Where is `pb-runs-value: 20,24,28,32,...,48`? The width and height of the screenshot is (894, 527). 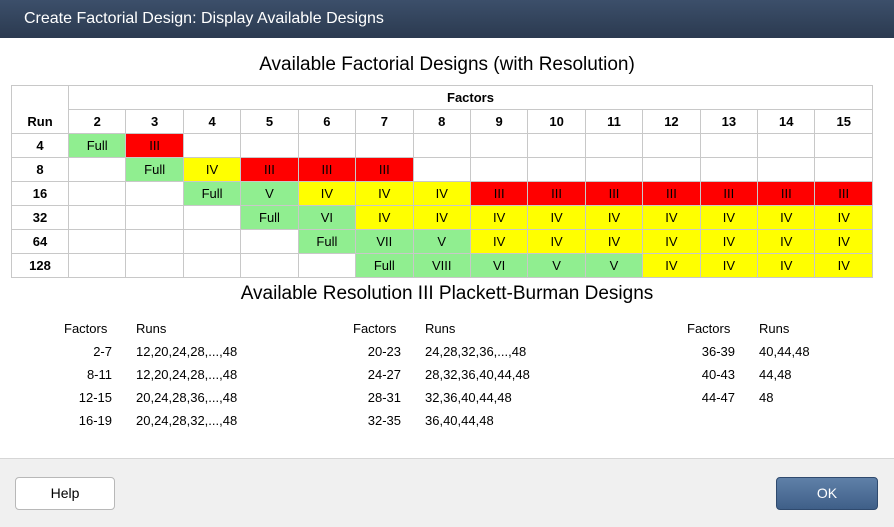
pb-runs-value: 20,24,28,32,...,48 is located at coordinates (187, 420).